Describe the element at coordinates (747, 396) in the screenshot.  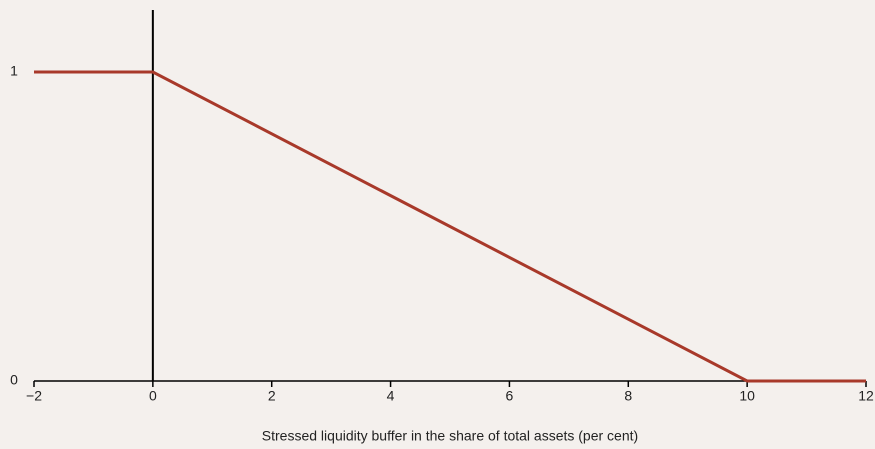
I see `x-tick-label: 10` at that location.